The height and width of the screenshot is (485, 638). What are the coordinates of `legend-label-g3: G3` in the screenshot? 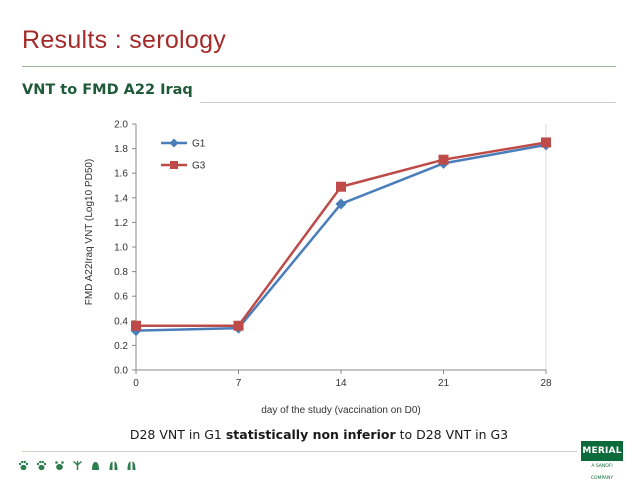 It's located at (199, 166).